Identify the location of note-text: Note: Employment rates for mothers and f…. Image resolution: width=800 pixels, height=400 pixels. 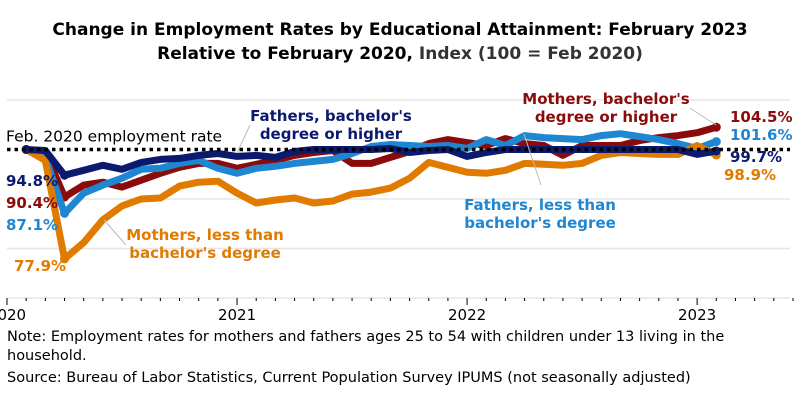
(366, 337).